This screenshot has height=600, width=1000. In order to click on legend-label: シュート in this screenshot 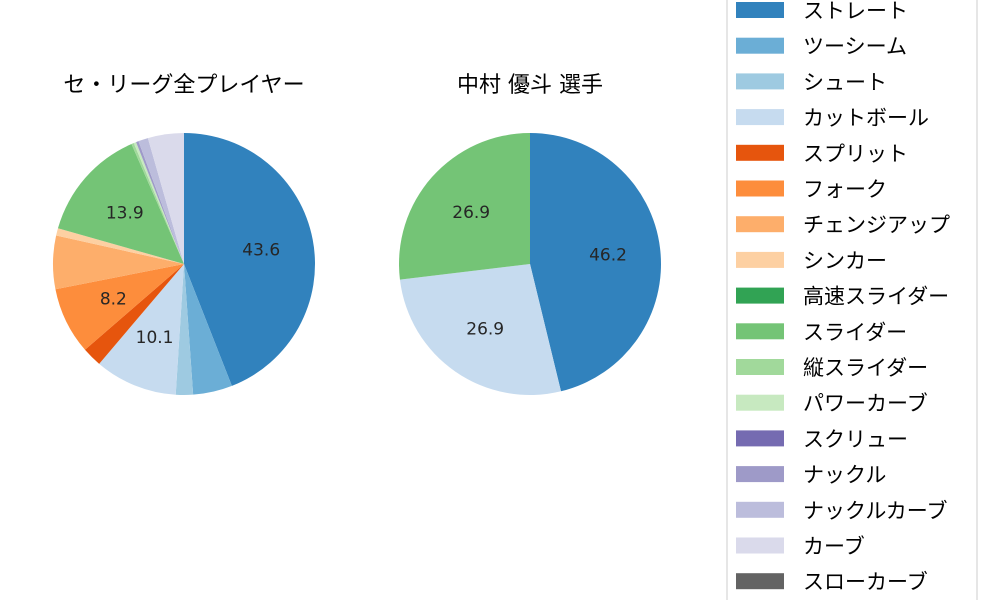, I will do `click(845, 82)`.